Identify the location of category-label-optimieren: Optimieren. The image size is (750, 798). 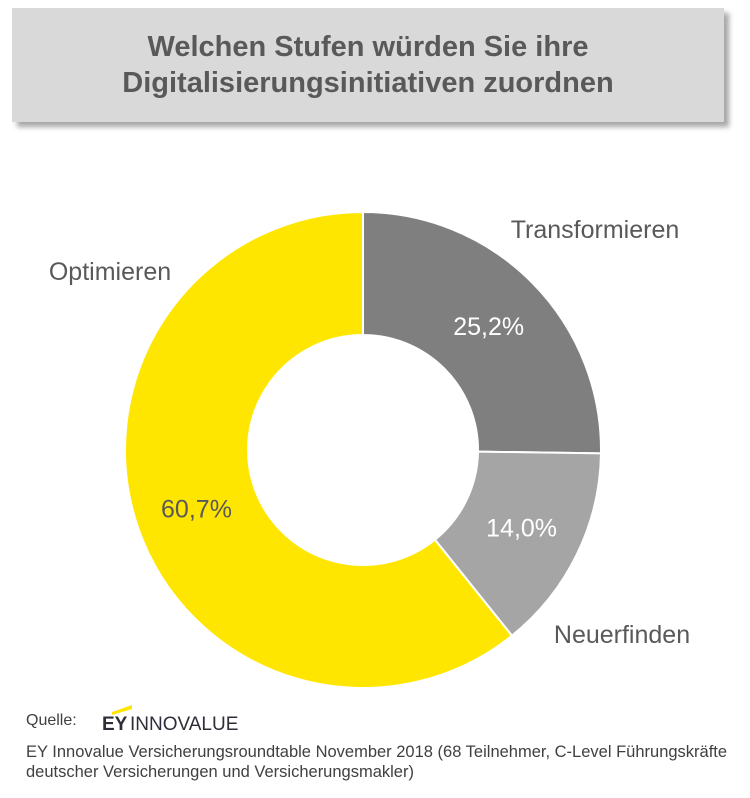
(110, 272).